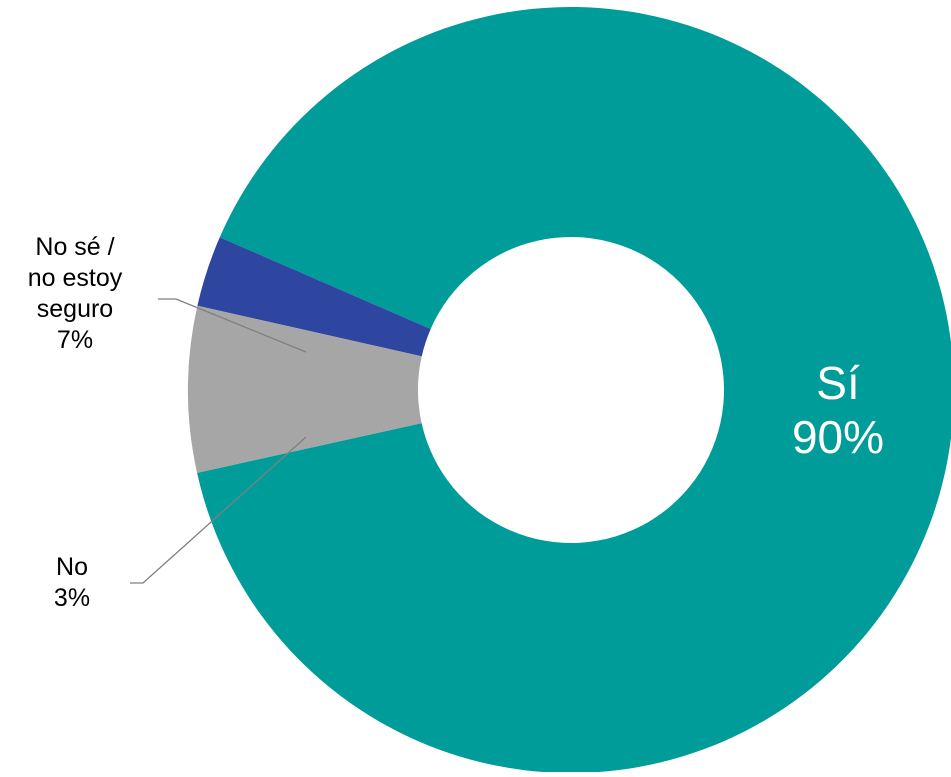  What do you see at coordinates (838, 383) in the screenshot?
I see `label-si-name: Sí` at bounding box center [838, 383].